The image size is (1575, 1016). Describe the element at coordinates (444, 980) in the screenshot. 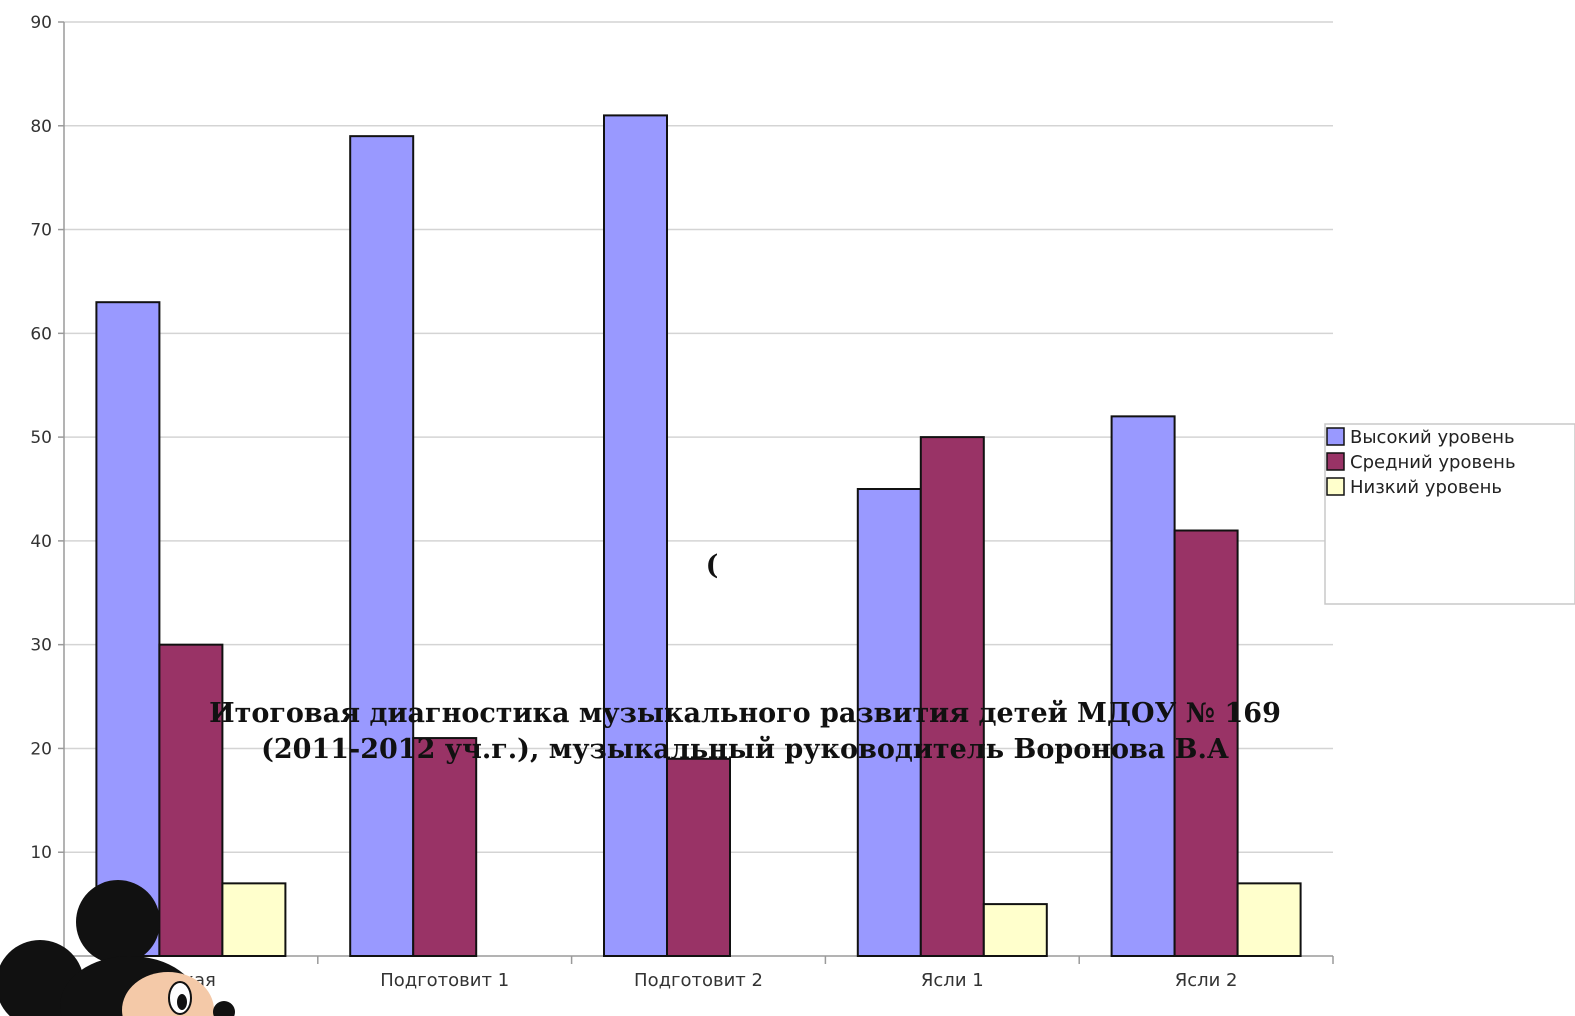

I see `x-category-label: Подготовит 1` at that location.